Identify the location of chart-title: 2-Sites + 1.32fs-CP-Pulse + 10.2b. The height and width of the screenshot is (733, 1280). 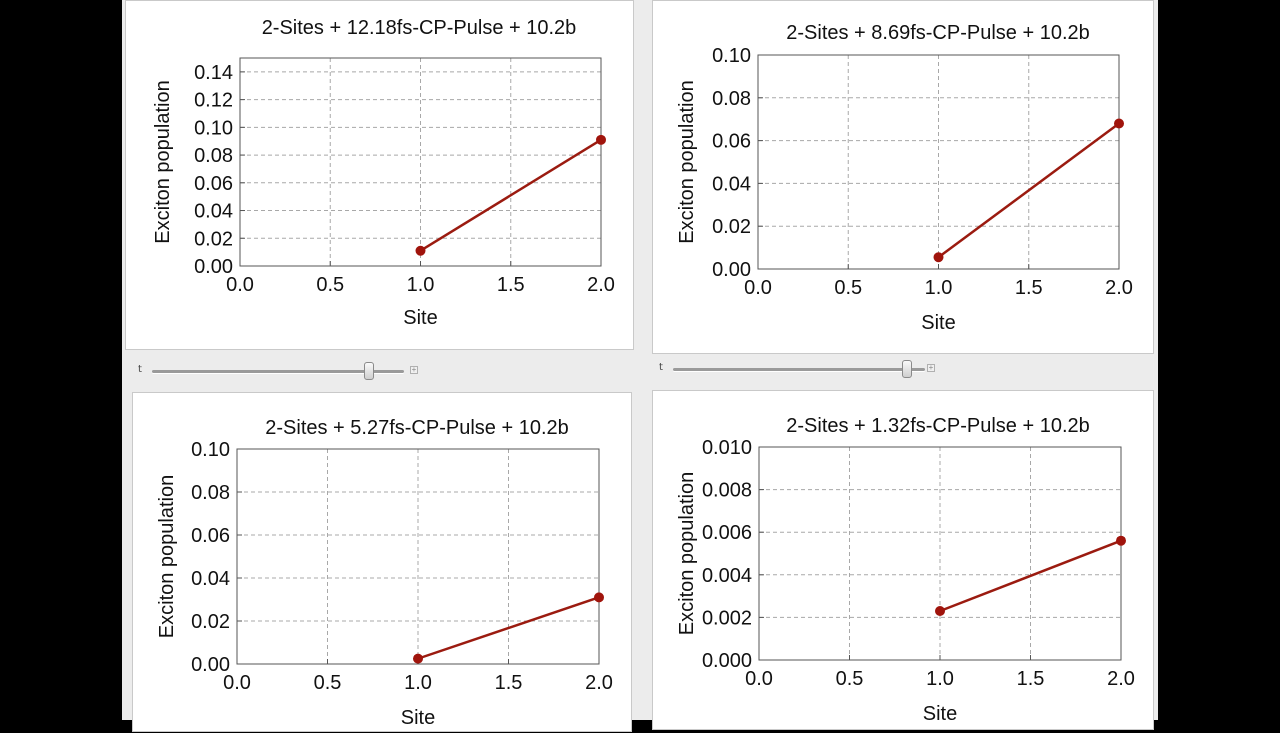
(938, 426).